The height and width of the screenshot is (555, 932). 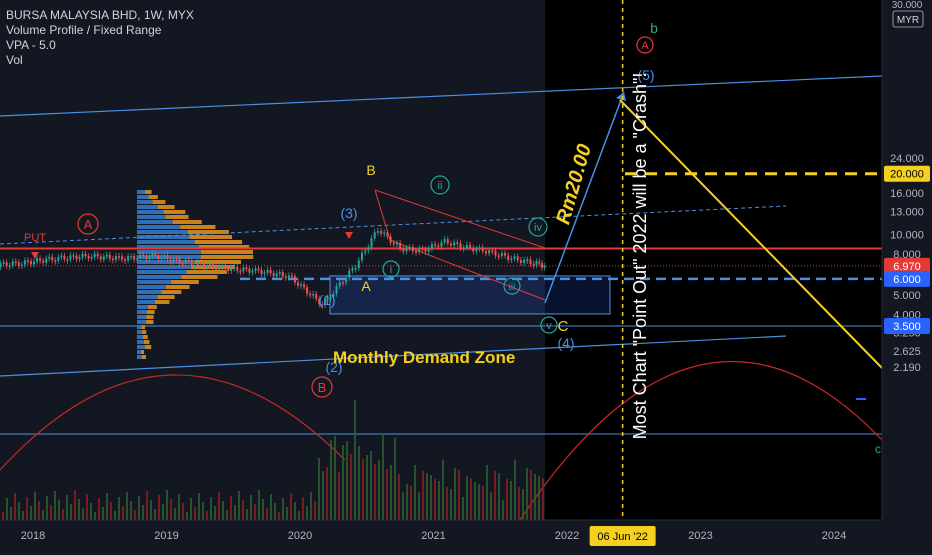 What do you see at coordinates (14, 60) in the screenshot?
I see `indicator-vol: Vol` at bounding box center [14, 60].